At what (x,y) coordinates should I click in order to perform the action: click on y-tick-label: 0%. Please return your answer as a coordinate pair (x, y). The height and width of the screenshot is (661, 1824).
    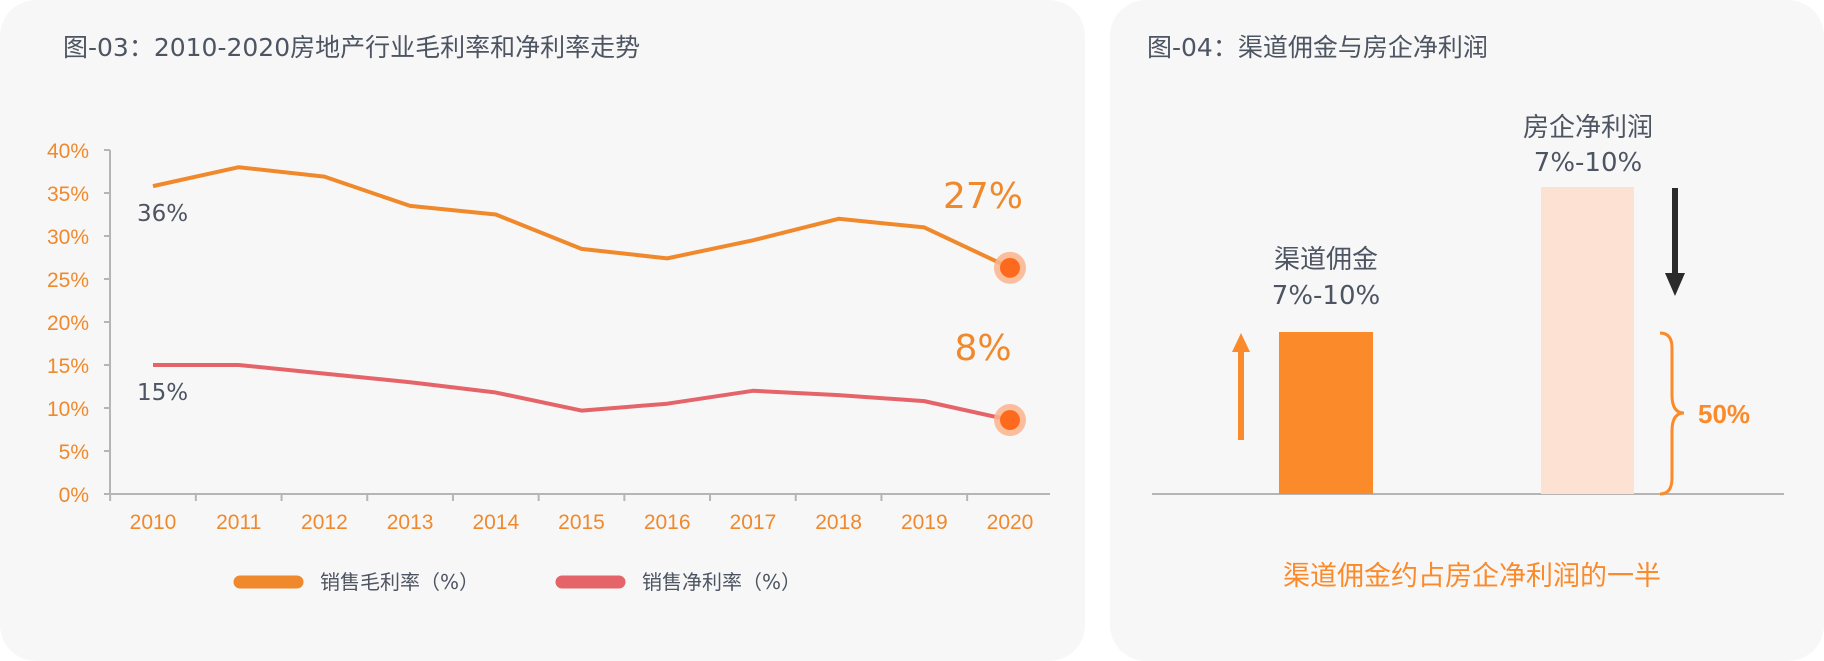
    Looking at the image, I should click on (74, 495).